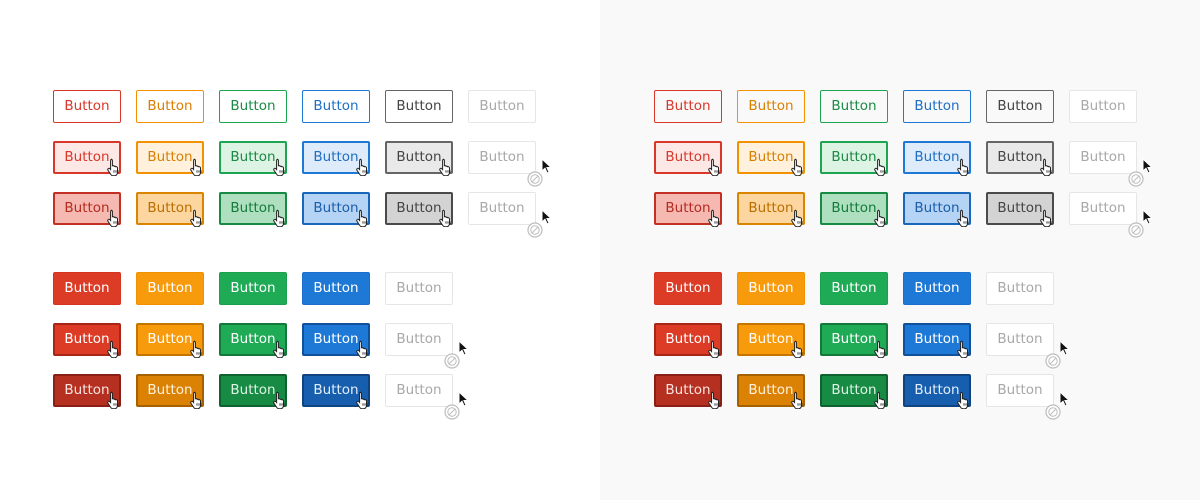  What do you see at coordinates (1020, 339) in the screenshot?
I see `filled-disabled-button-hover: Button` at bounding box center [1020, 339].